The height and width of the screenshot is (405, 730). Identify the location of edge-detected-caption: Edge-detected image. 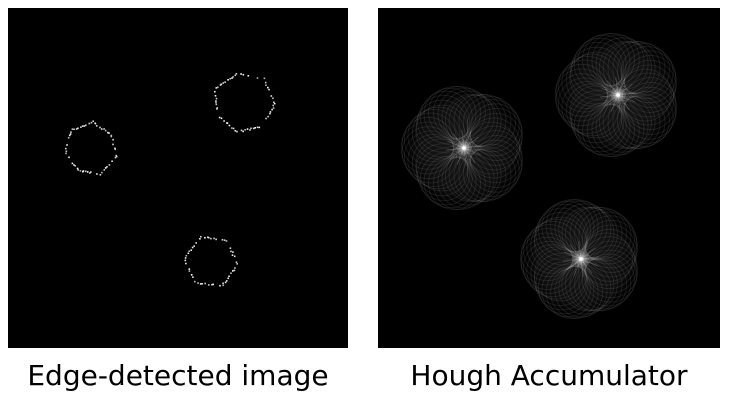
(178, 375).